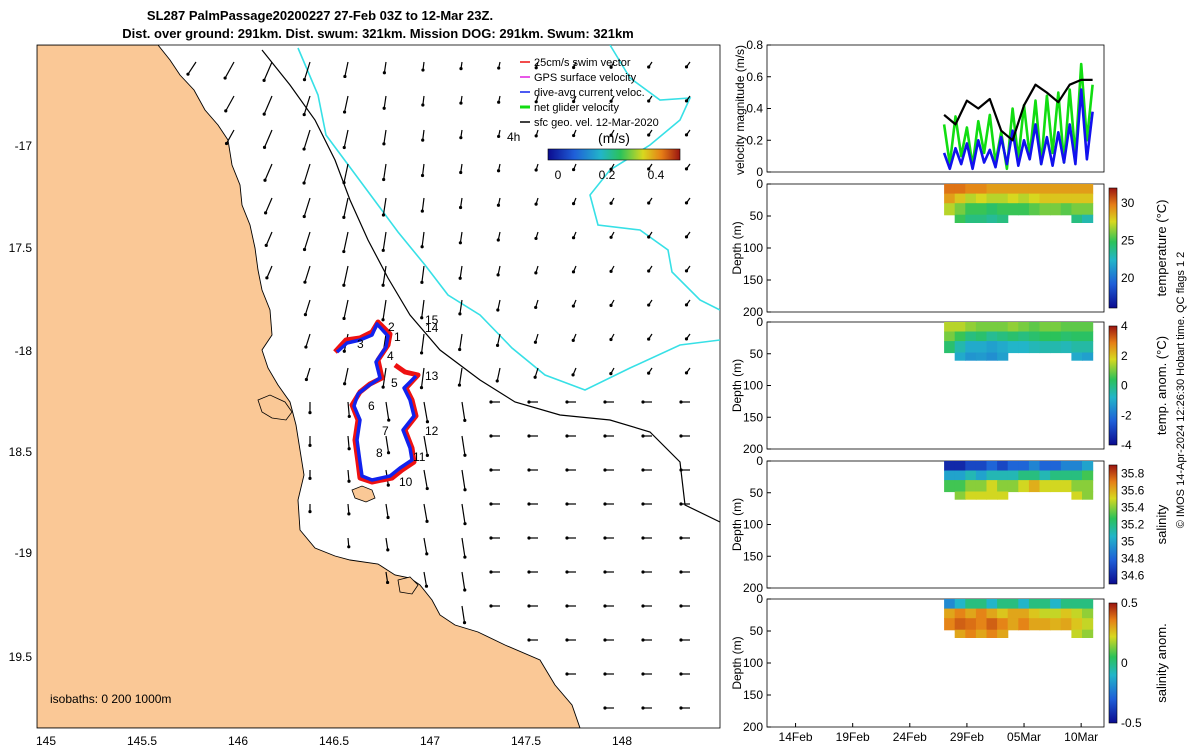 The width and height of the screenshot is (1200, 750). Describe the element at coordinates (614, 154) in the screenshot. I see `speed-colorbar` at that location.